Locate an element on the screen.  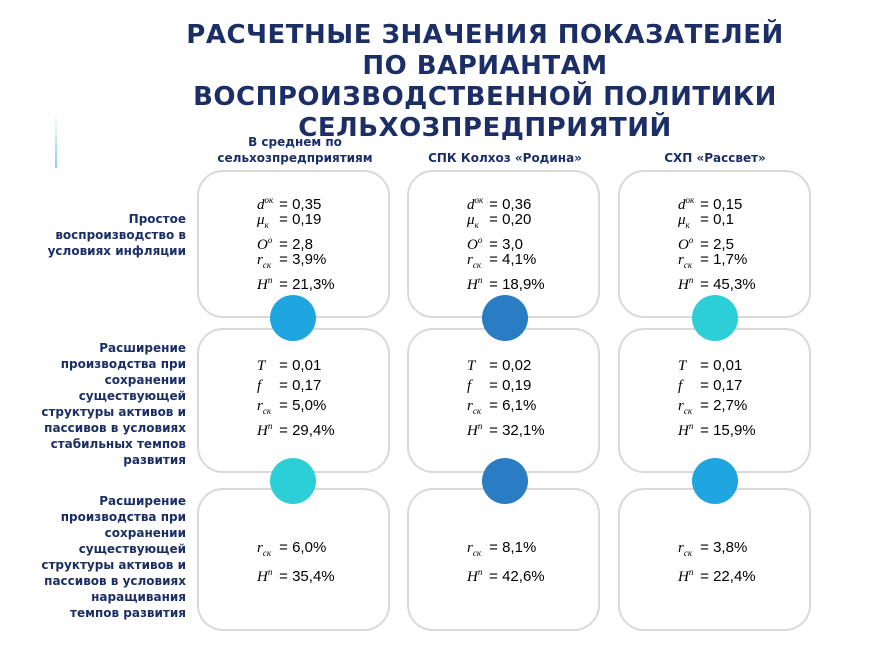
value-r: = 8,1% is located at coordinates (511, 547).